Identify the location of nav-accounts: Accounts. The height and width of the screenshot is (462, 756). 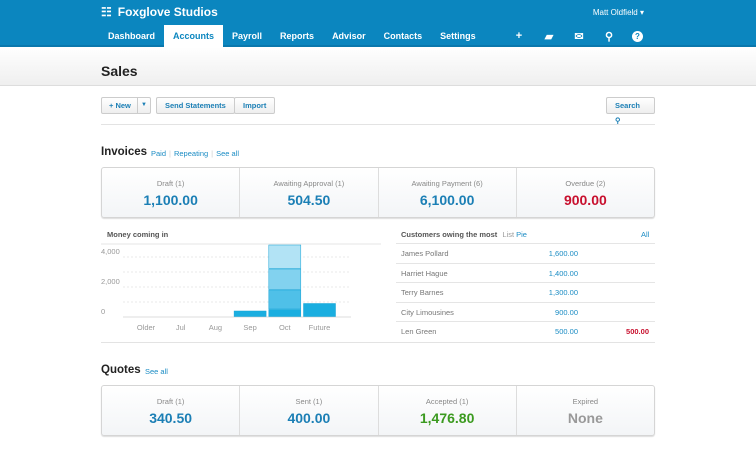
(194, 36).